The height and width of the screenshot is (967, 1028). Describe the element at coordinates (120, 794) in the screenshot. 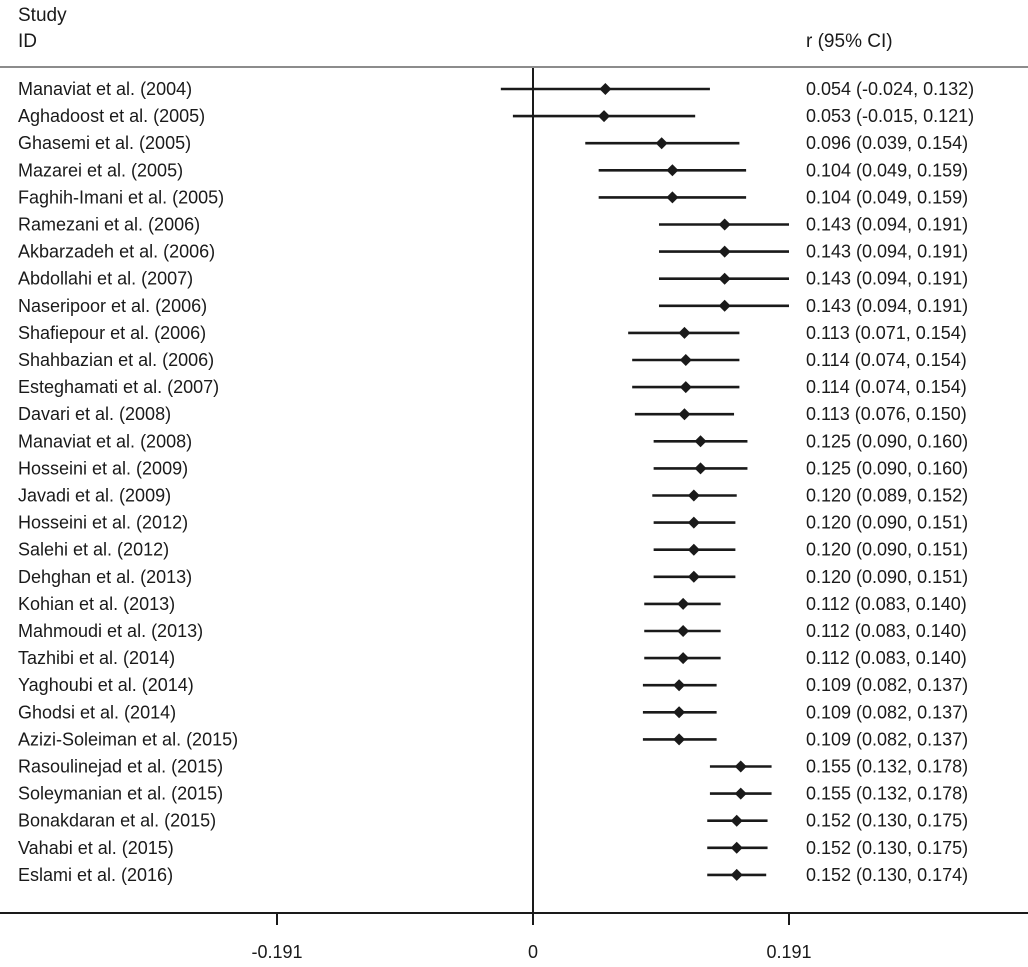

I see `study-label: Soleymanian et al. (2015)` at that location.